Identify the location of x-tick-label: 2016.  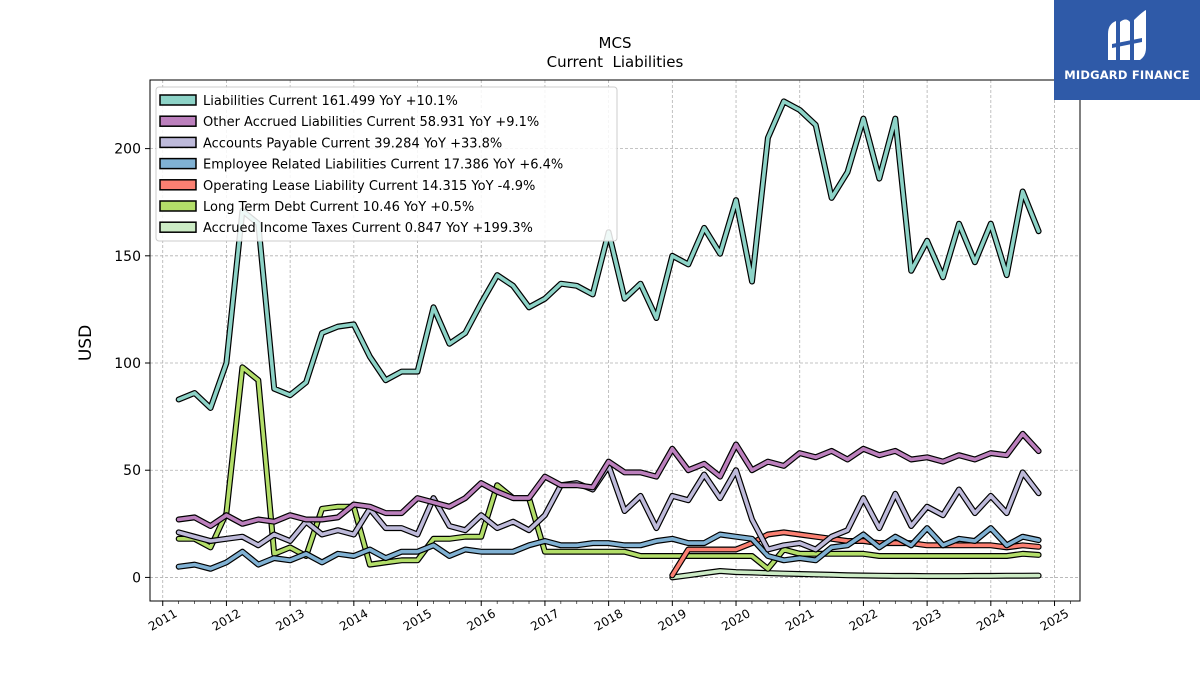
(481, 619).